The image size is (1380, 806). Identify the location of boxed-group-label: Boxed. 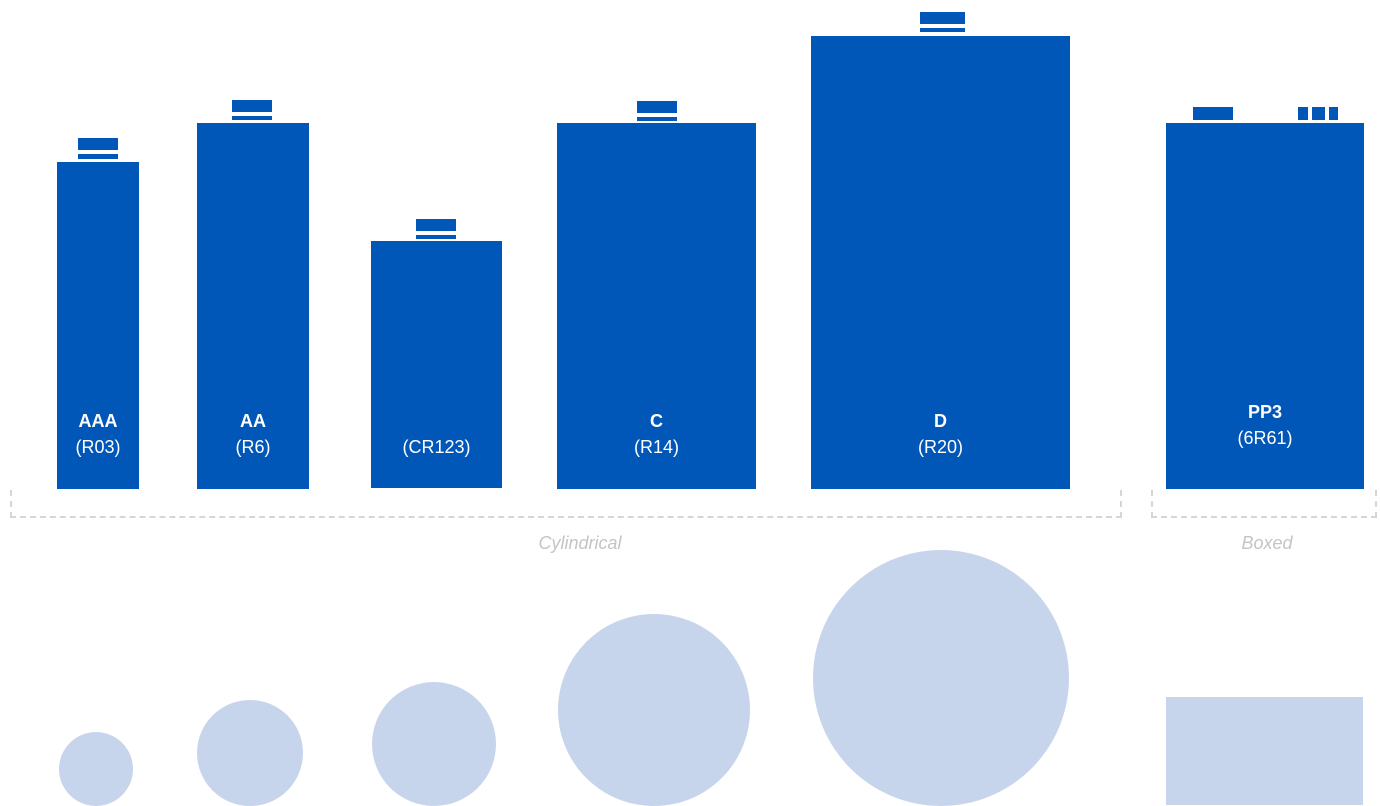
(1267, 543).